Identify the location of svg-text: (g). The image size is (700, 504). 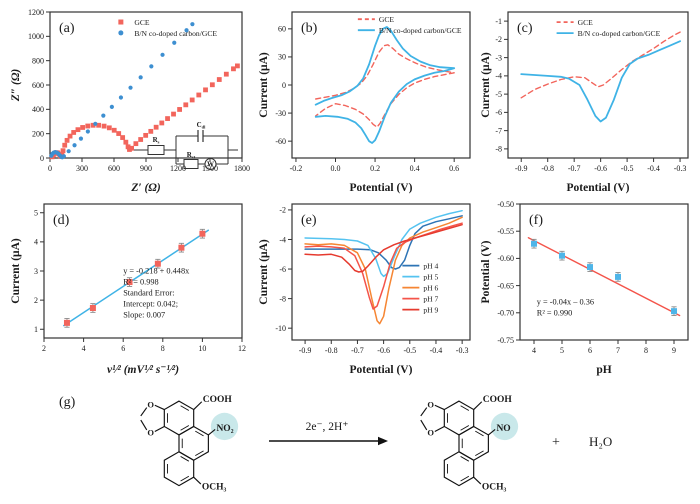
(67, 402).